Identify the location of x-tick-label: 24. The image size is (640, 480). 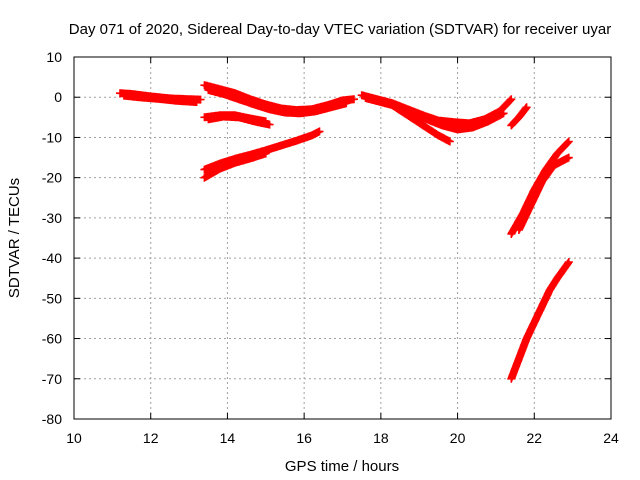
(611, 438).